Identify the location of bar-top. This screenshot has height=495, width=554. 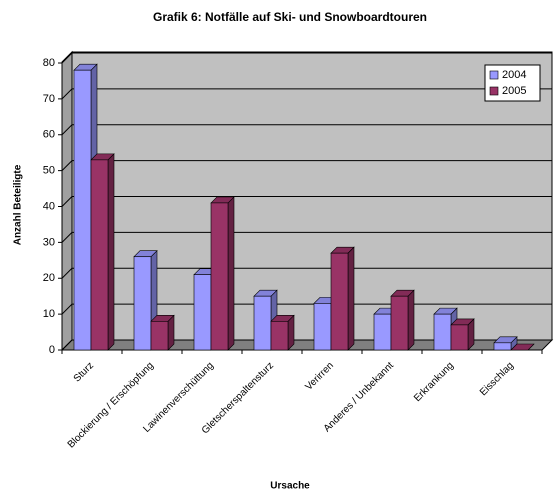
(522, 347).